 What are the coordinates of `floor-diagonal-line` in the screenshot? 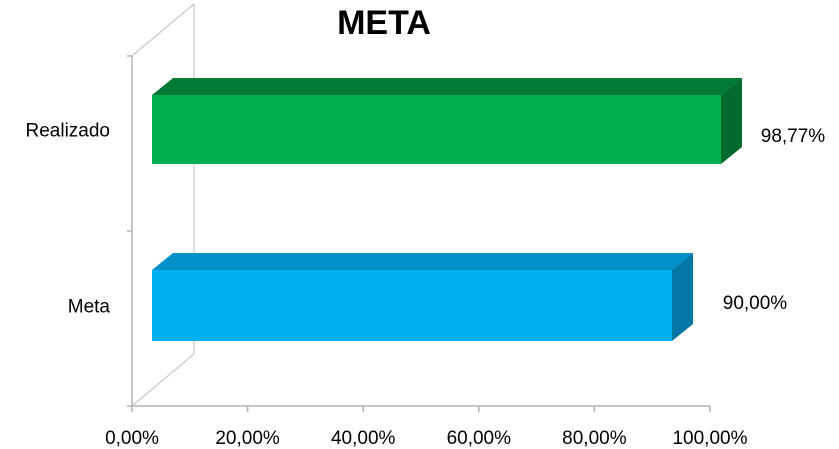 It's located at (163, 380).